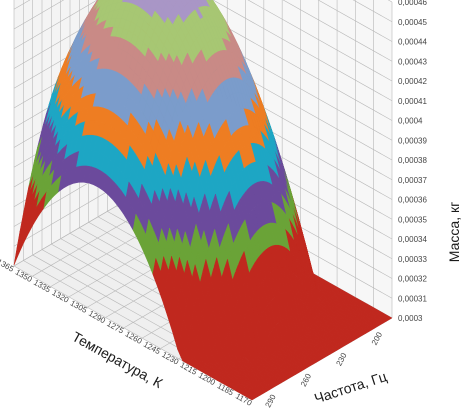 The width and height of the screenshot is (470, 416). Describe the element at coordinates (412, 200) in the screenshot. I see `z-tick-label: 0,00036` at that location.